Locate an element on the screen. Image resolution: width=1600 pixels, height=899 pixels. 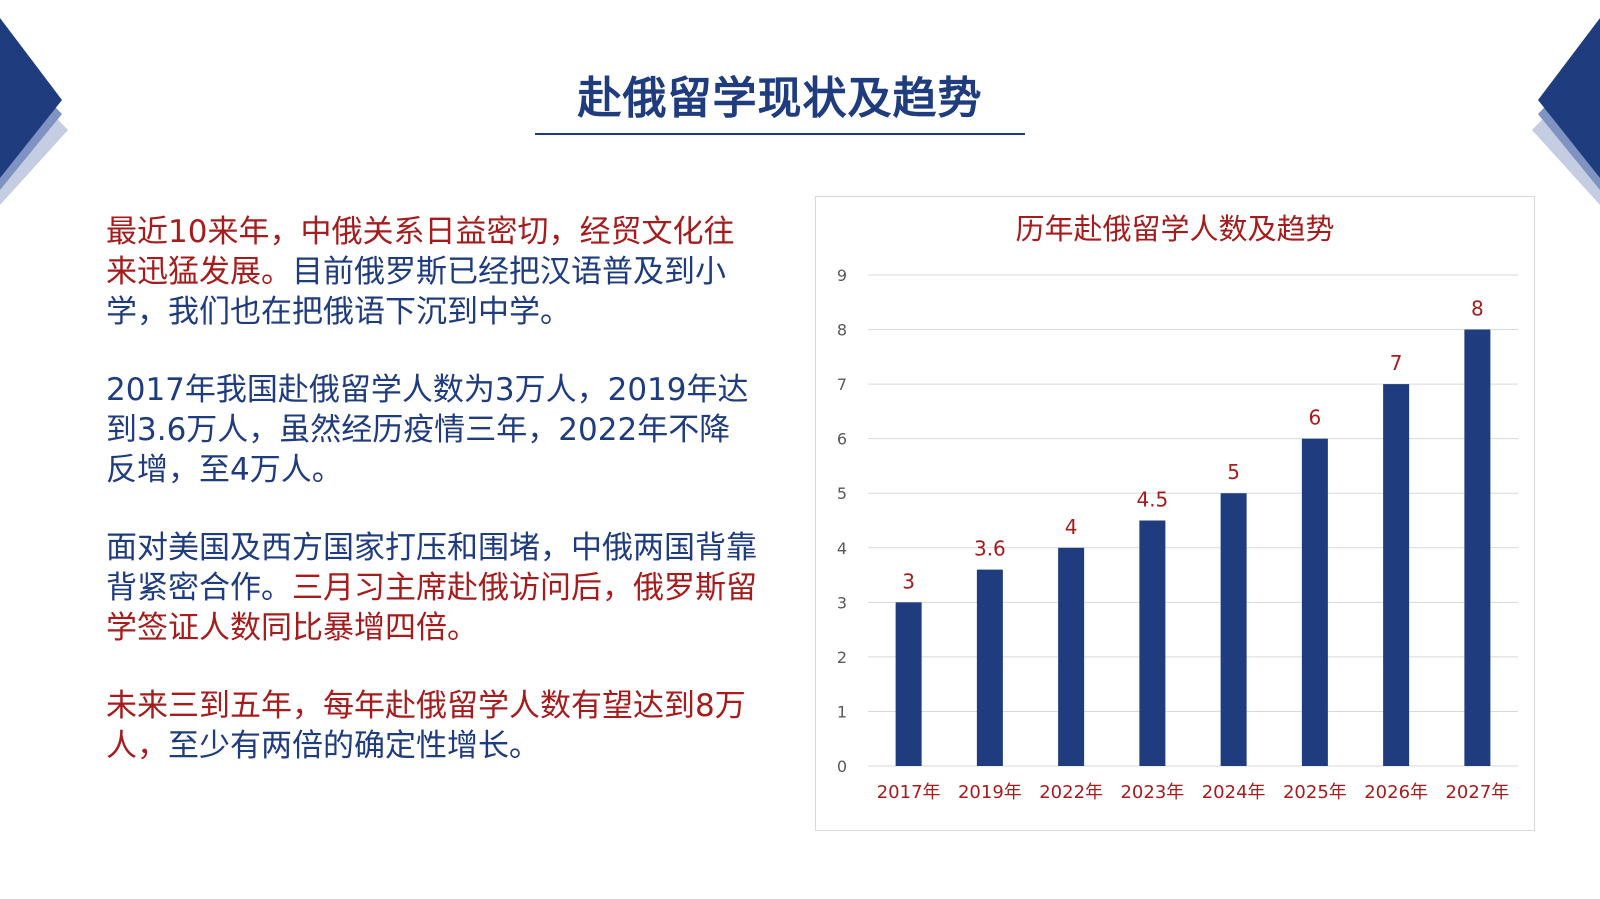
x-tick-label: 2023年 is located at coordinates (1152, 792).